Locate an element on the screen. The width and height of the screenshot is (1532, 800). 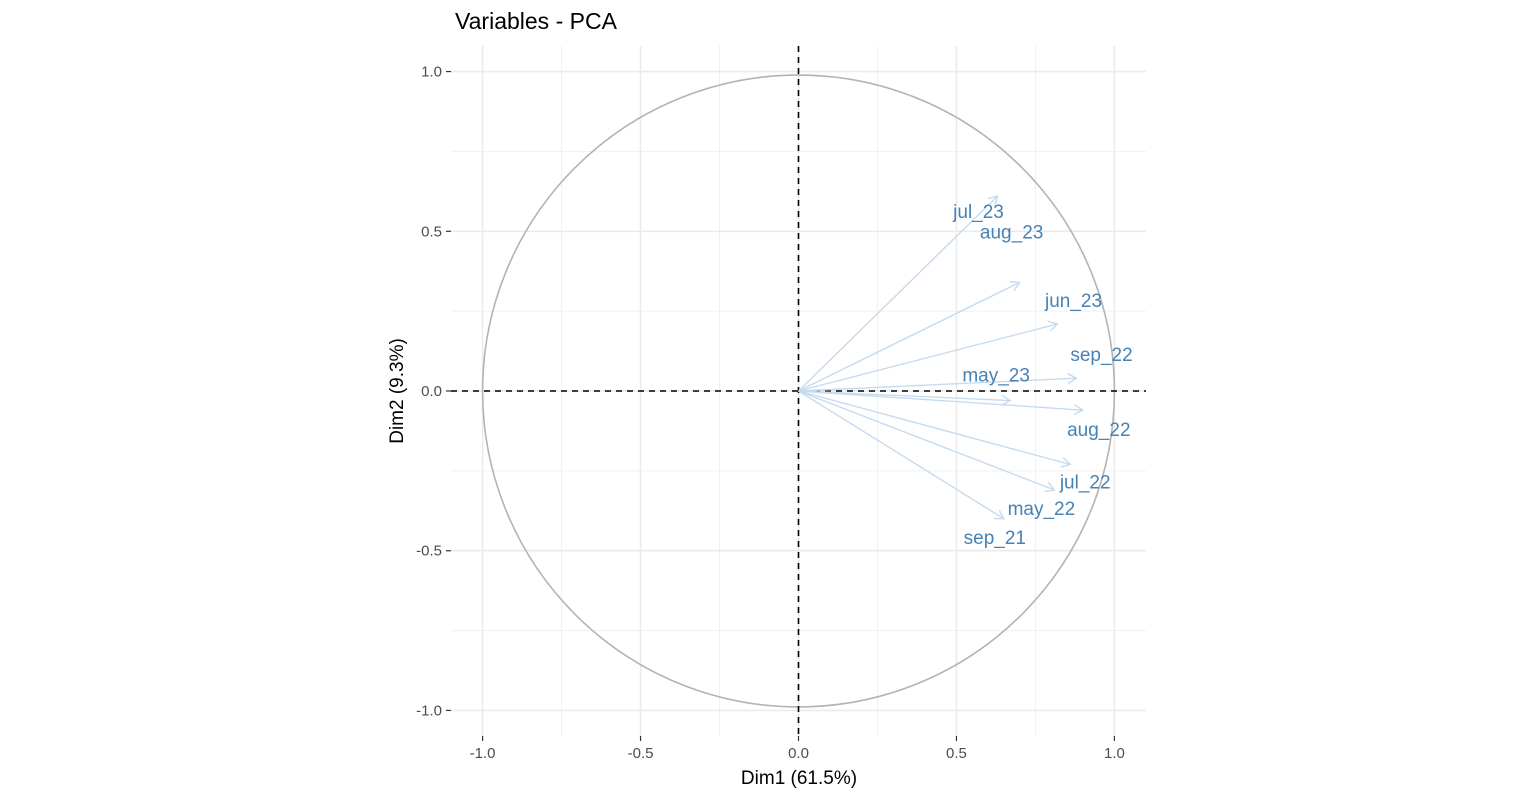
x-tick-label: 0.0 is located at coordinates (798, 753).